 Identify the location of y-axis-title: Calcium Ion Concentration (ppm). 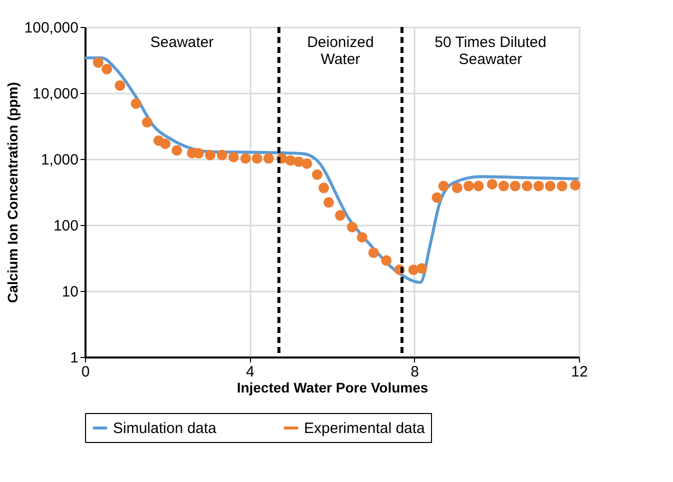
(12, 192).